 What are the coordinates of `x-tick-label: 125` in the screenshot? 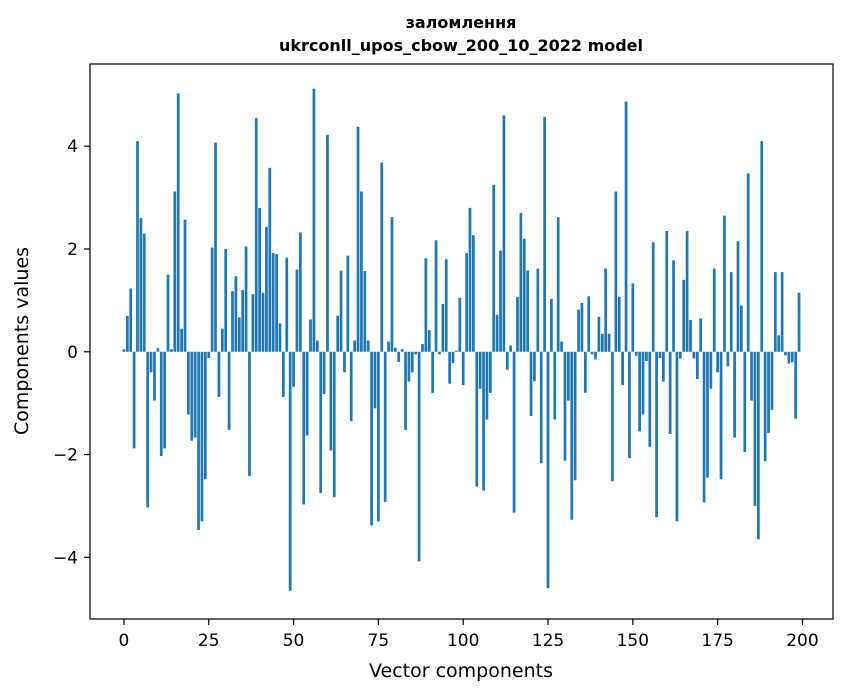 It's located at (548, 641).